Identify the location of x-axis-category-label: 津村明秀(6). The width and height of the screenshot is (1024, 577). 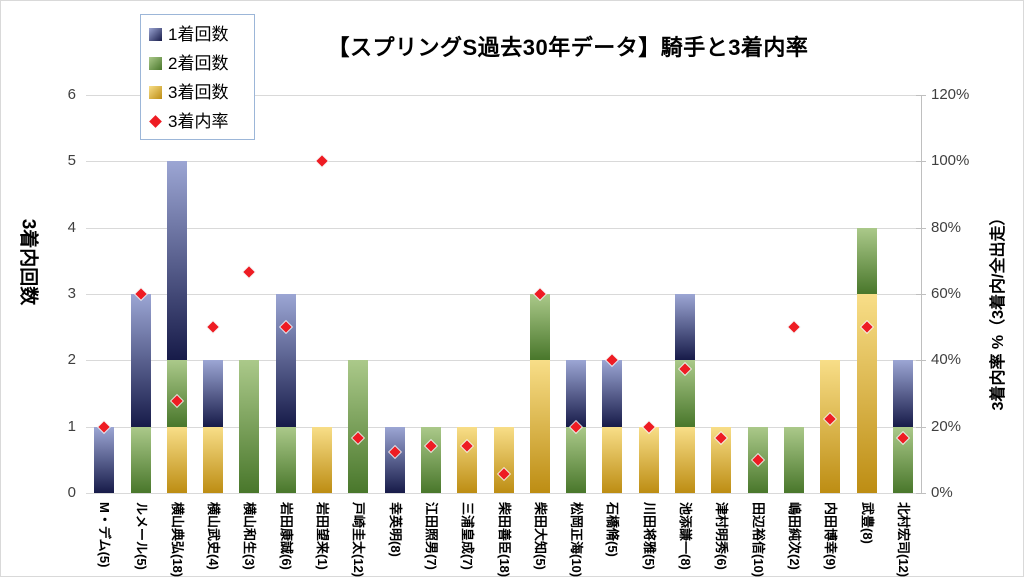
(722, 536).